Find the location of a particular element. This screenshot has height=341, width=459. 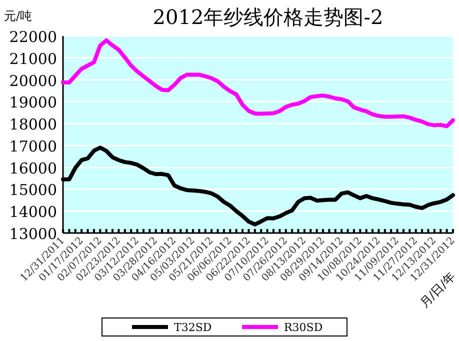

y-tick-label: 18000 is located at coordinates (33, 125).